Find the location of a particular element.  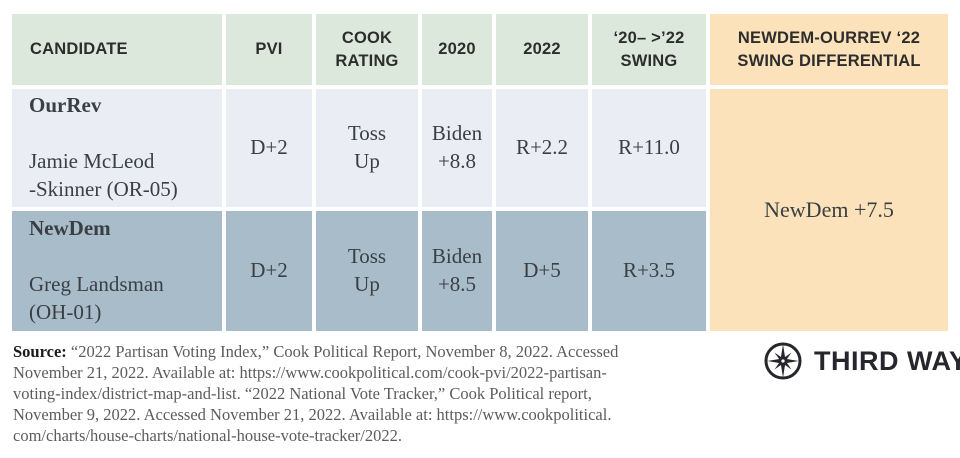

header-cell-2020: 2020 is located at coordinates (457, 49).